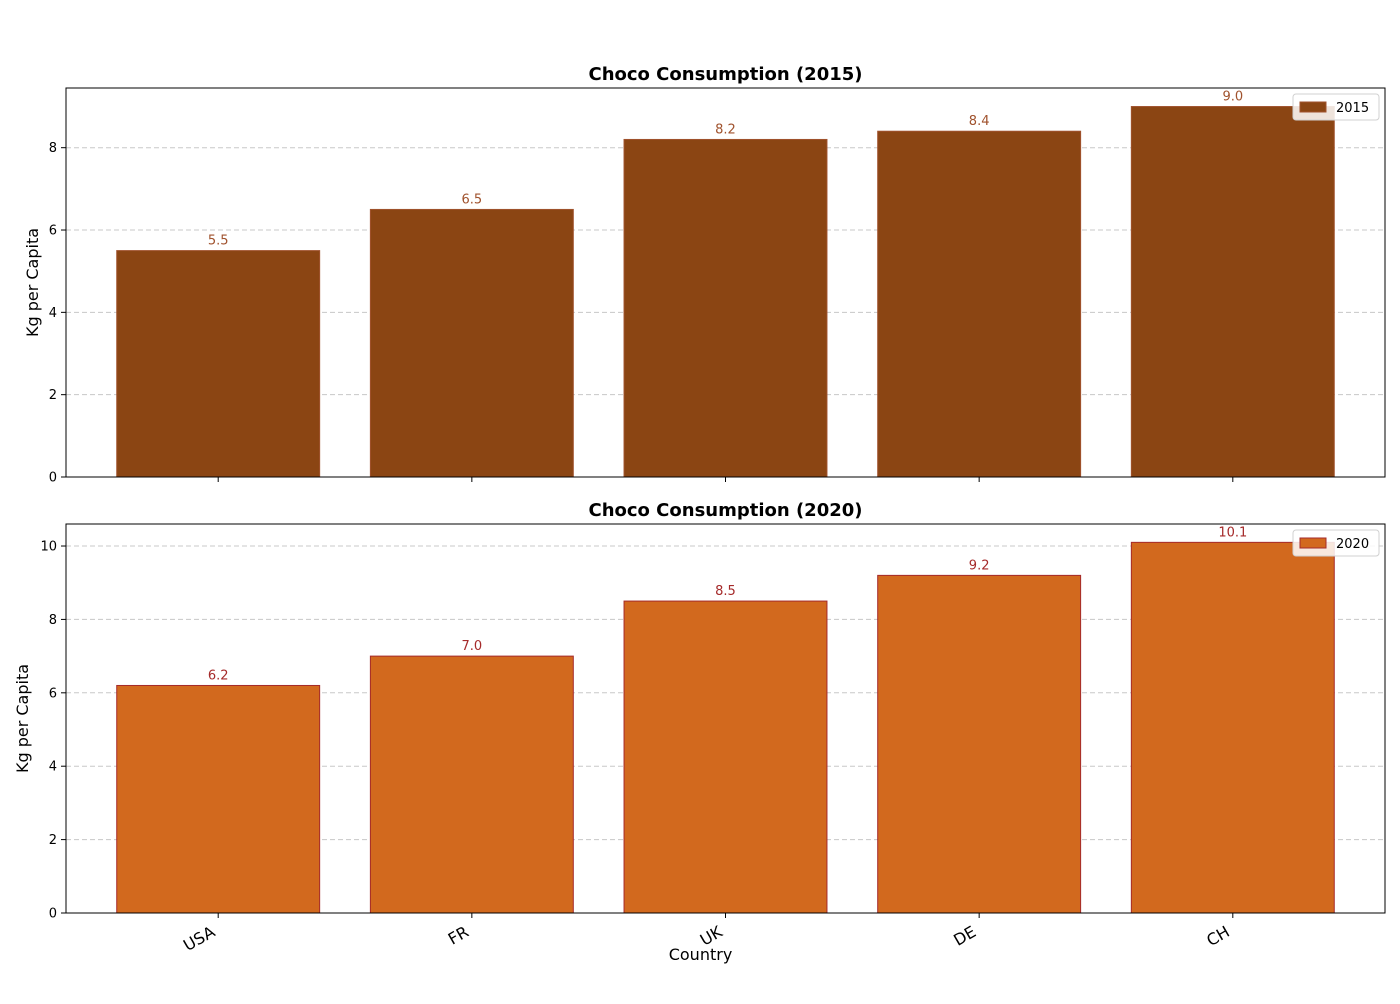 The image size is (1400, 1004). What do you see at coordinates (199, 938) in the screenshot?
I see `x-tick-label-usa: USA` at bounding box center [199, 938].